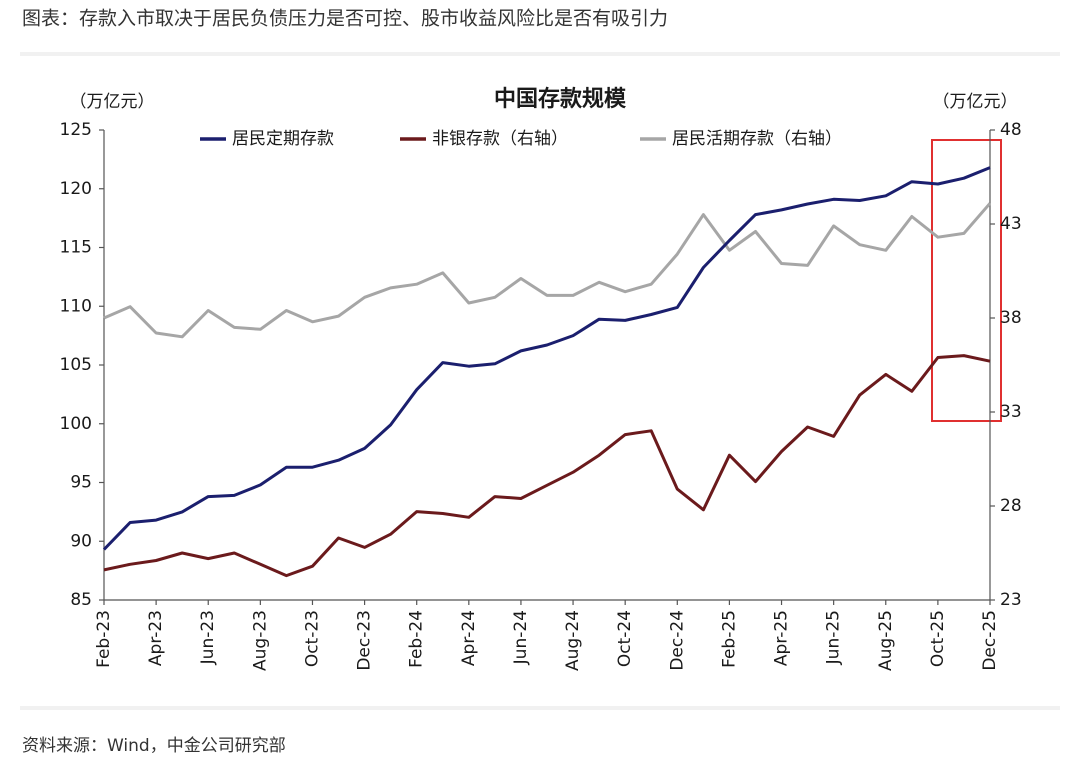  I want to click on x-tick-label: Dec-23, so click(365, 640).